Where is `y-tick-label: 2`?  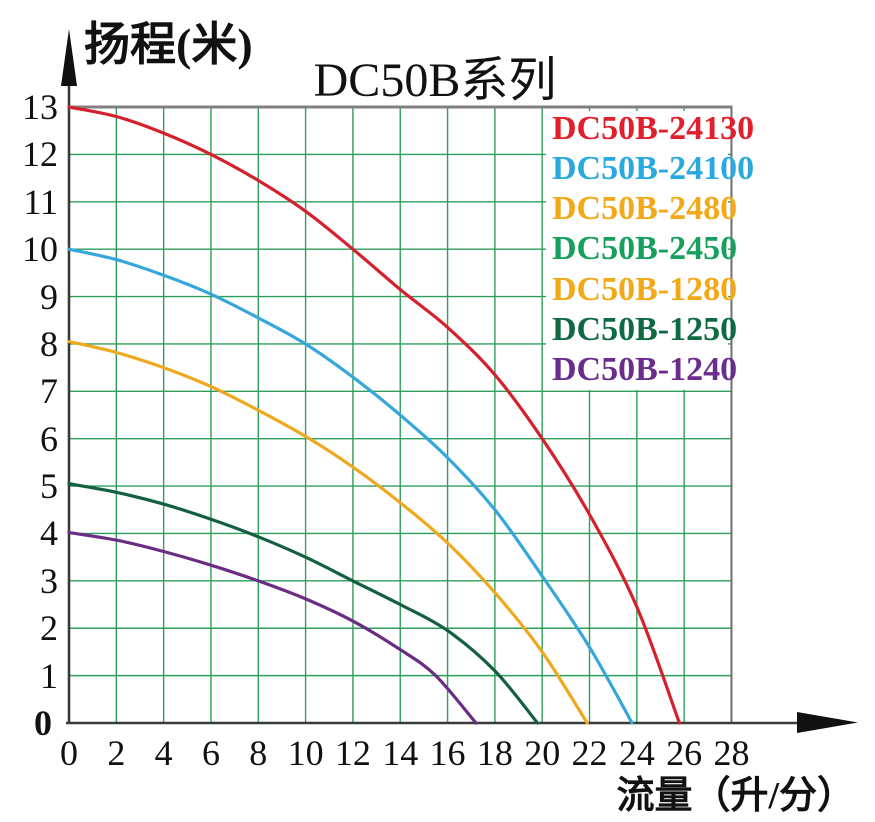 y-tick-label: 2 is located at coordinates (49, 628).